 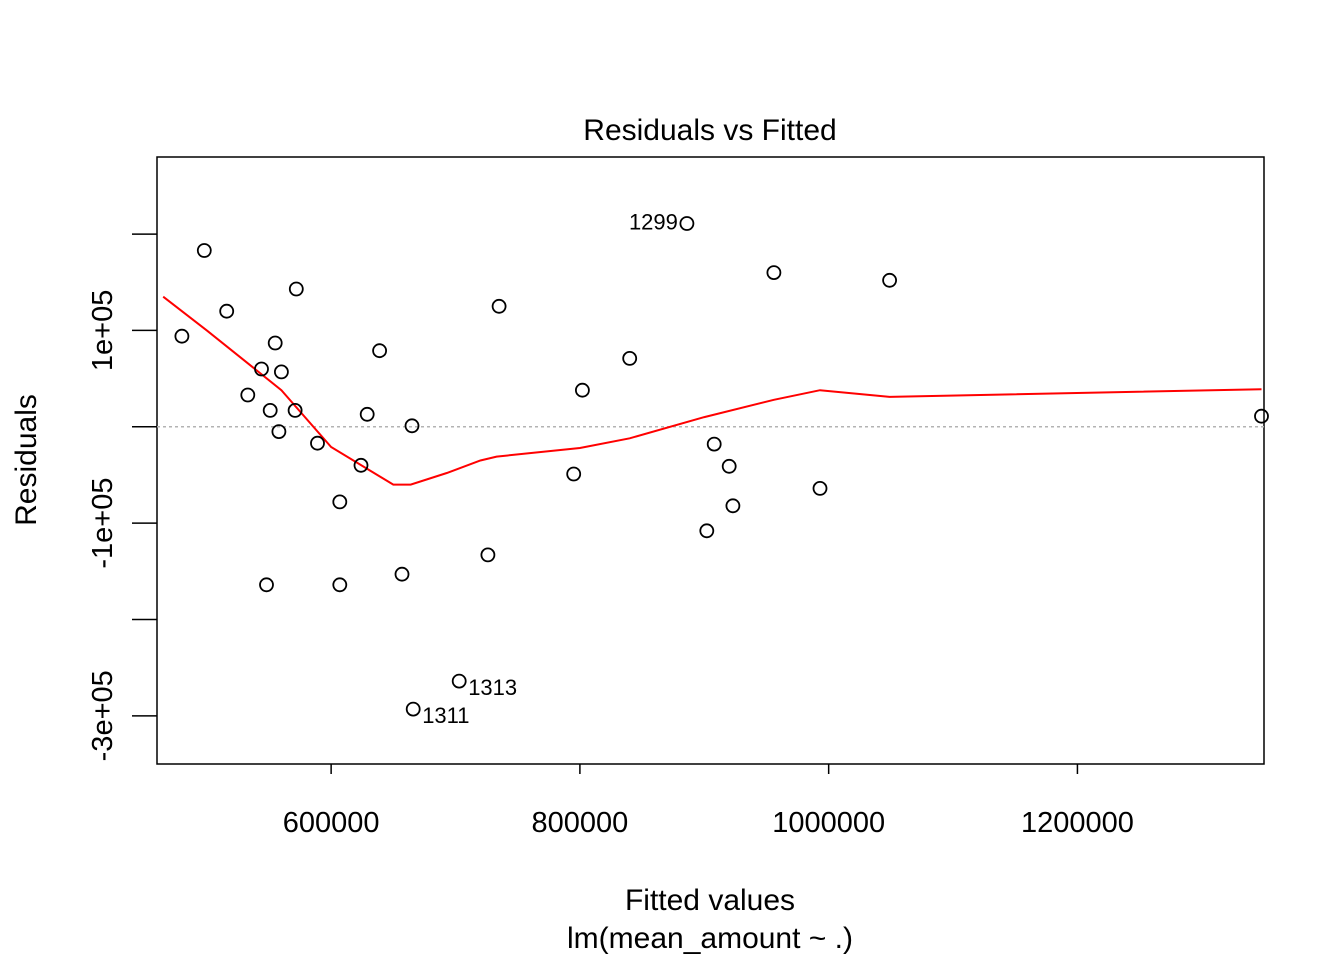 What do you see at coordinates (710, 938) in the screenshot?
I see `x-axis-sublabel: lm(mean_amount ~ .)` at bounding box center [710, 938].